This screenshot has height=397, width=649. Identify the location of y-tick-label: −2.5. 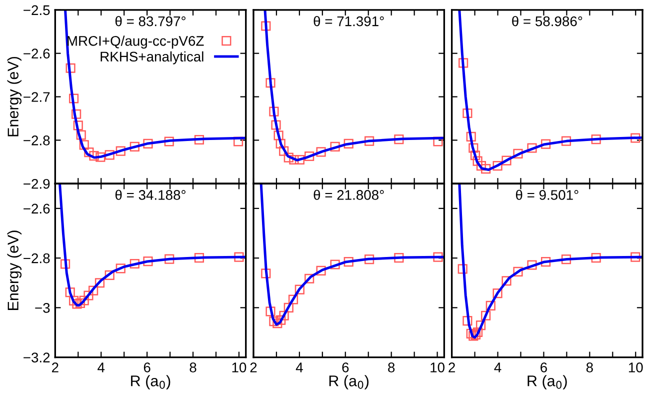
(37, 10).